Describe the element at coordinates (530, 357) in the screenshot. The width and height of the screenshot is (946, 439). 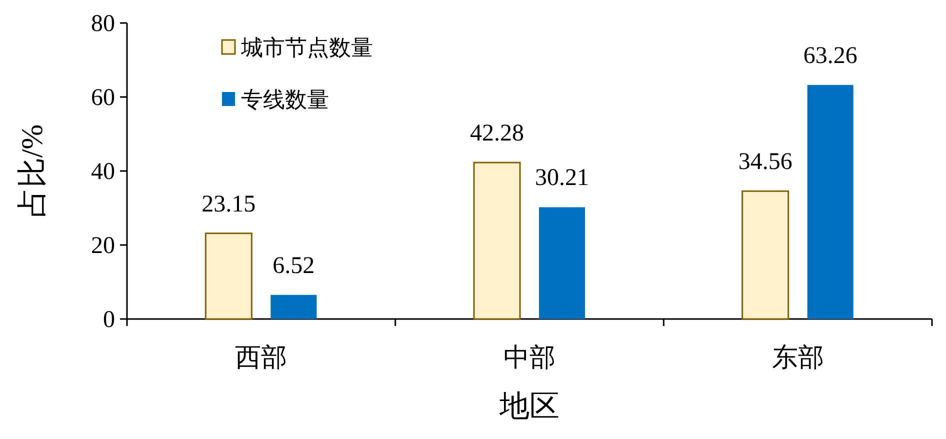
I see `x-tick-label: 中部` at that location.